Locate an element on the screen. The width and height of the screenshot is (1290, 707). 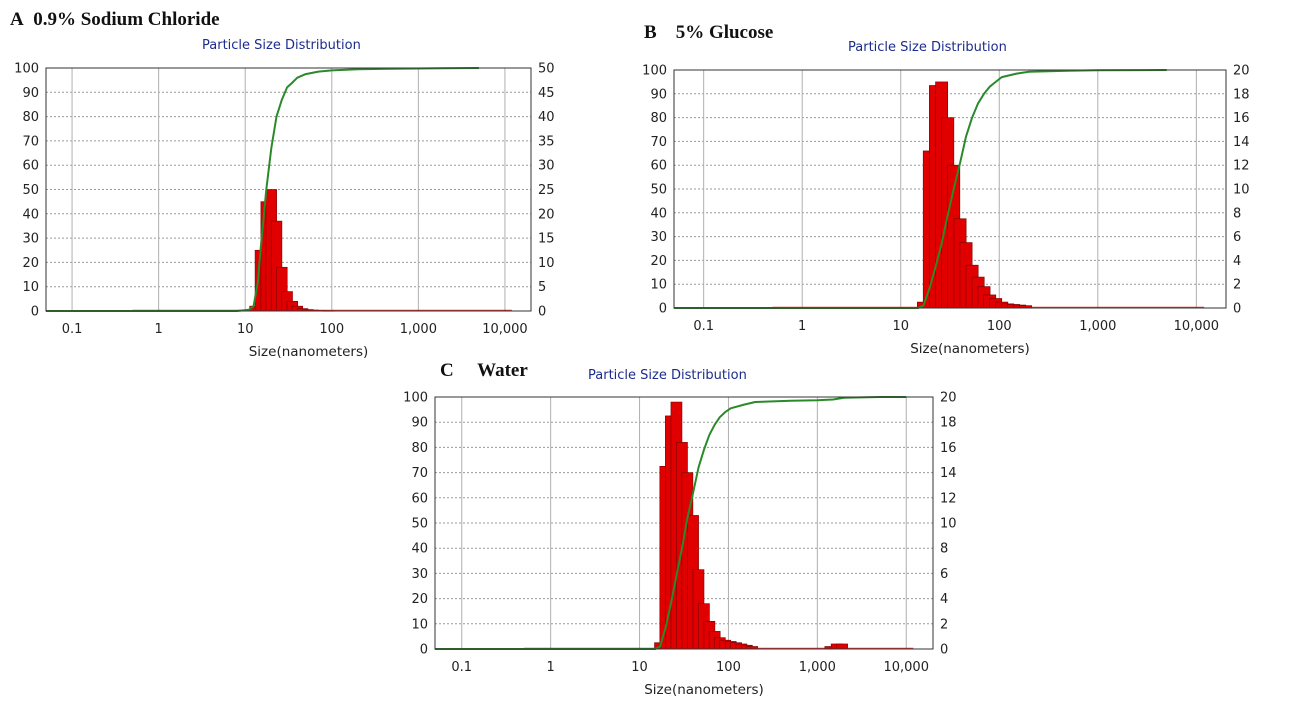
panel-c-x-axis-label: Size(nanometers) is located at coordinates (704, 690).